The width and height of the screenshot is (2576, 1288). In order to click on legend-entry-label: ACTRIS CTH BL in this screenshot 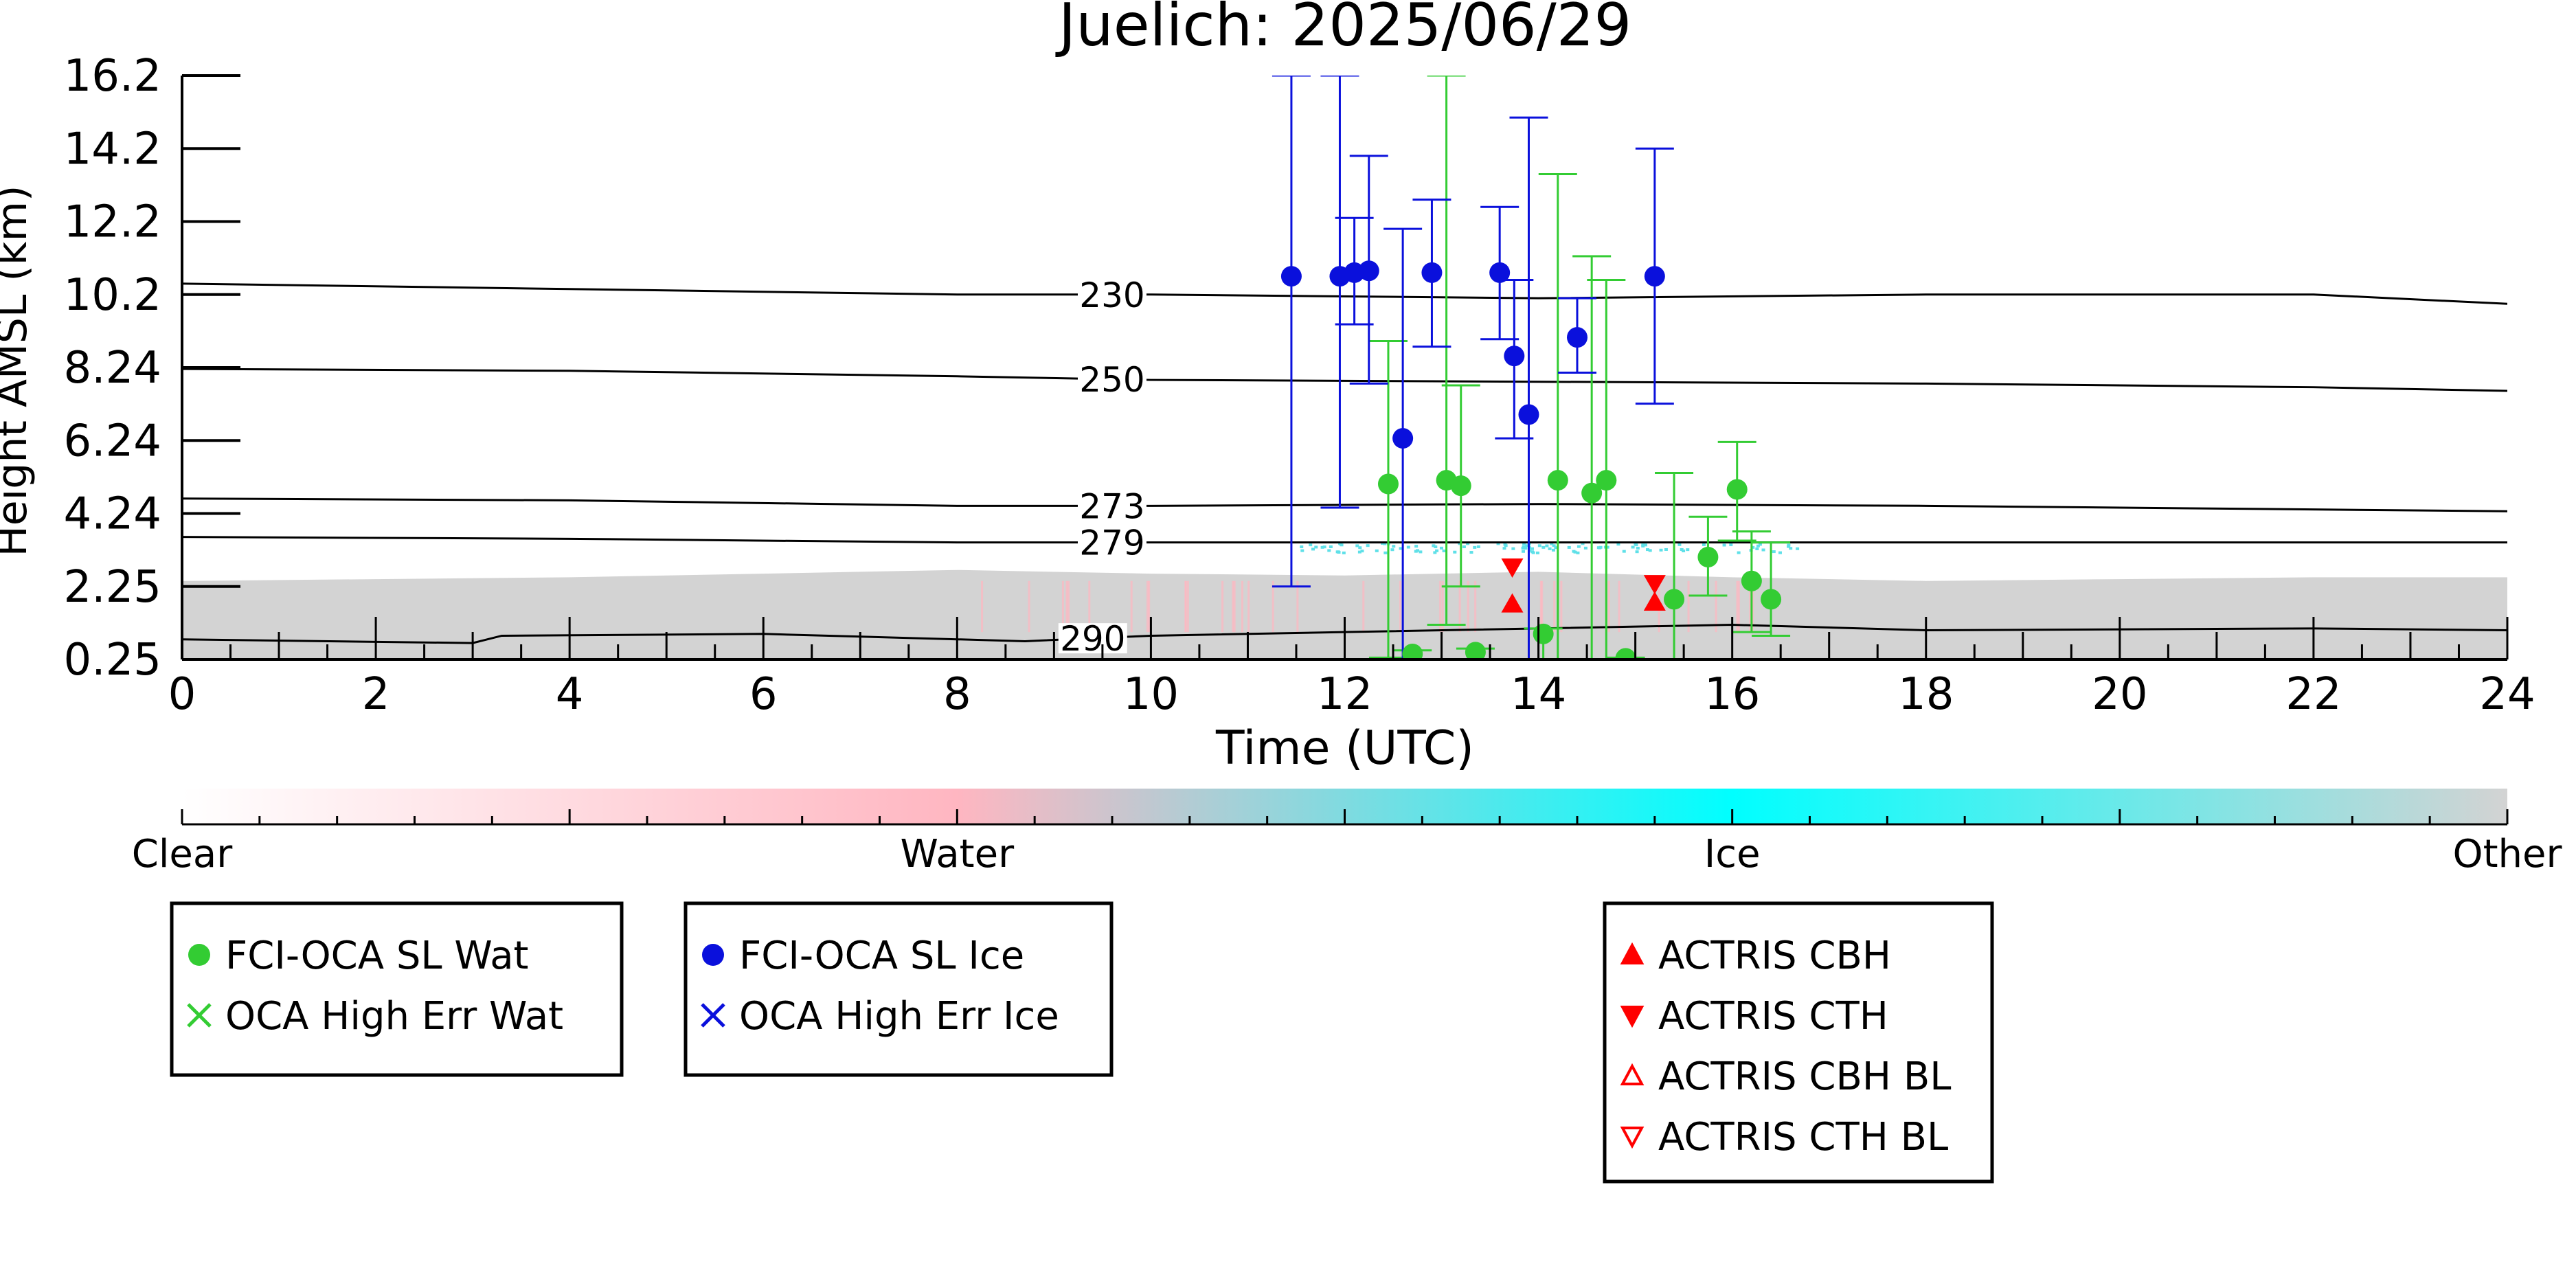, I will do `click(1803, 1137)`.